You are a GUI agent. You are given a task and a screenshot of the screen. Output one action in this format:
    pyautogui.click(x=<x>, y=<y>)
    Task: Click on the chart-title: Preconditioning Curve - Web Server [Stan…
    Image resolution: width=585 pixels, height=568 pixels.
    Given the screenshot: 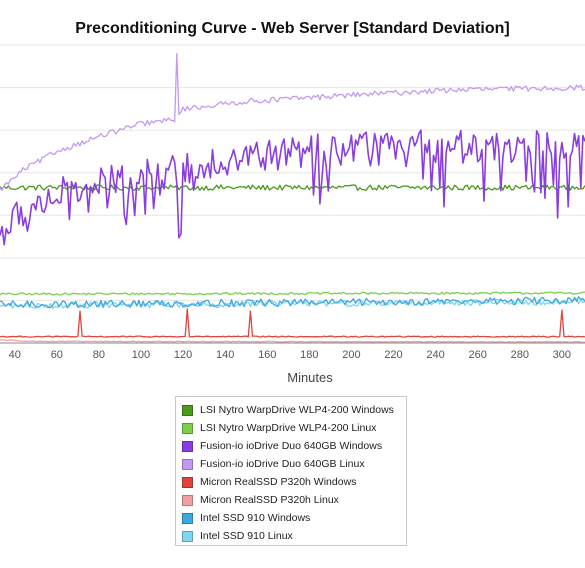 What is the action you would take?
    pyautogui.click(x=292, y=28)
    